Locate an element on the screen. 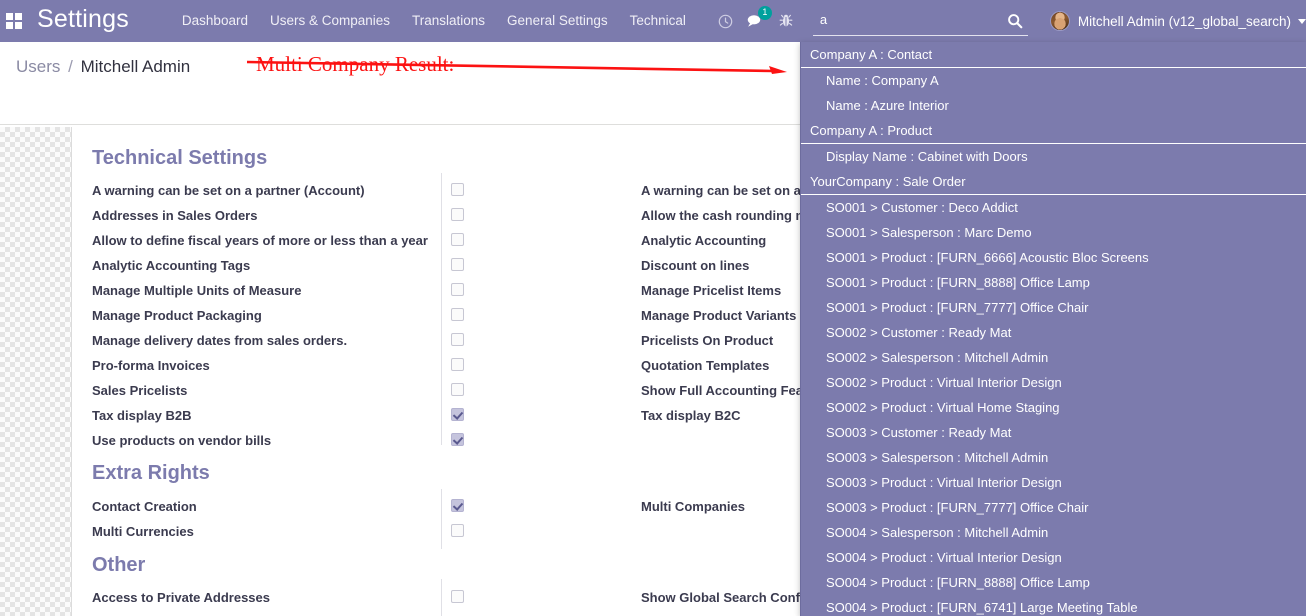  setting-label: Analytic Accounting is located at coordinates (704, 240).